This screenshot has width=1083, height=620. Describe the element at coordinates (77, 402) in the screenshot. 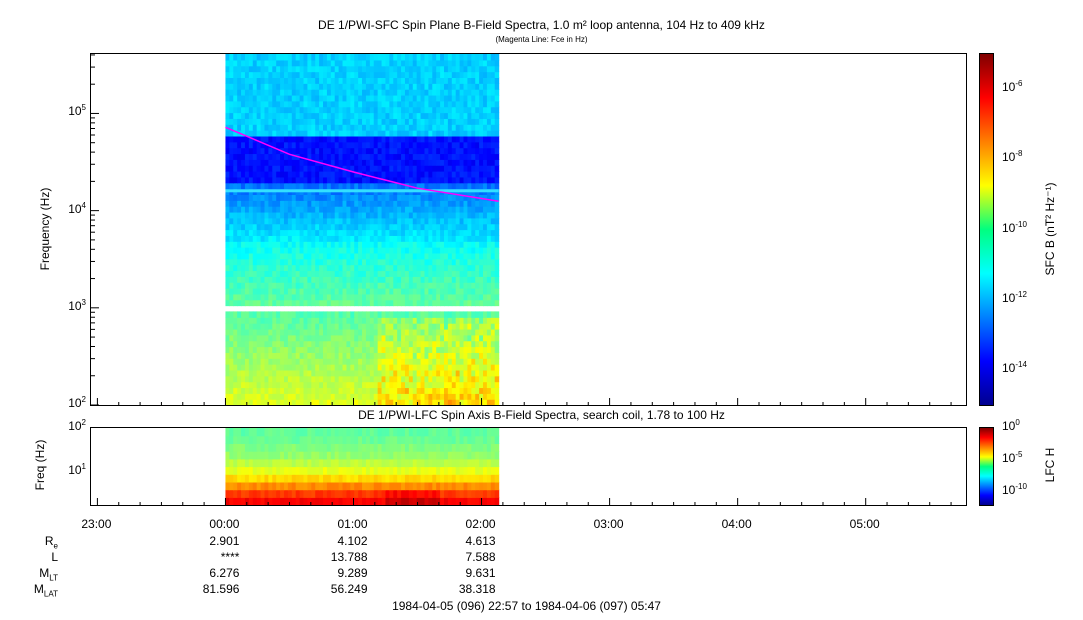

I see `sfc-y-tick-label: 102` at that location.